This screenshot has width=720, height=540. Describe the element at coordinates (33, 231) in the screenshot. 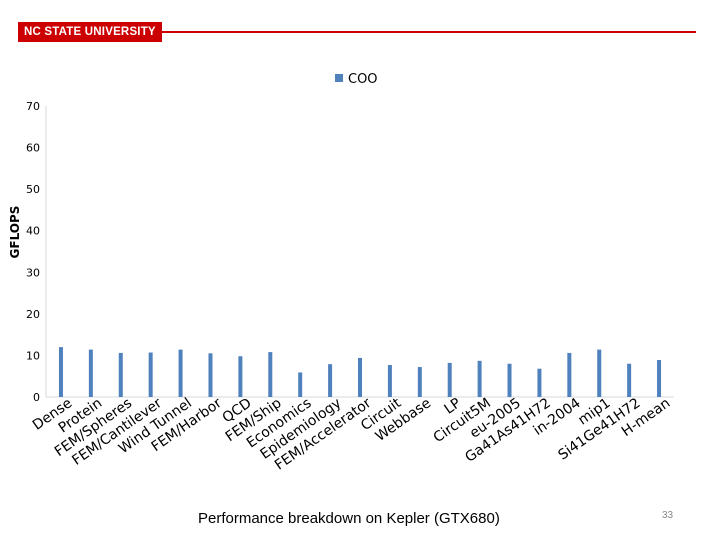

I see `y-tick-label: 40` at that location.